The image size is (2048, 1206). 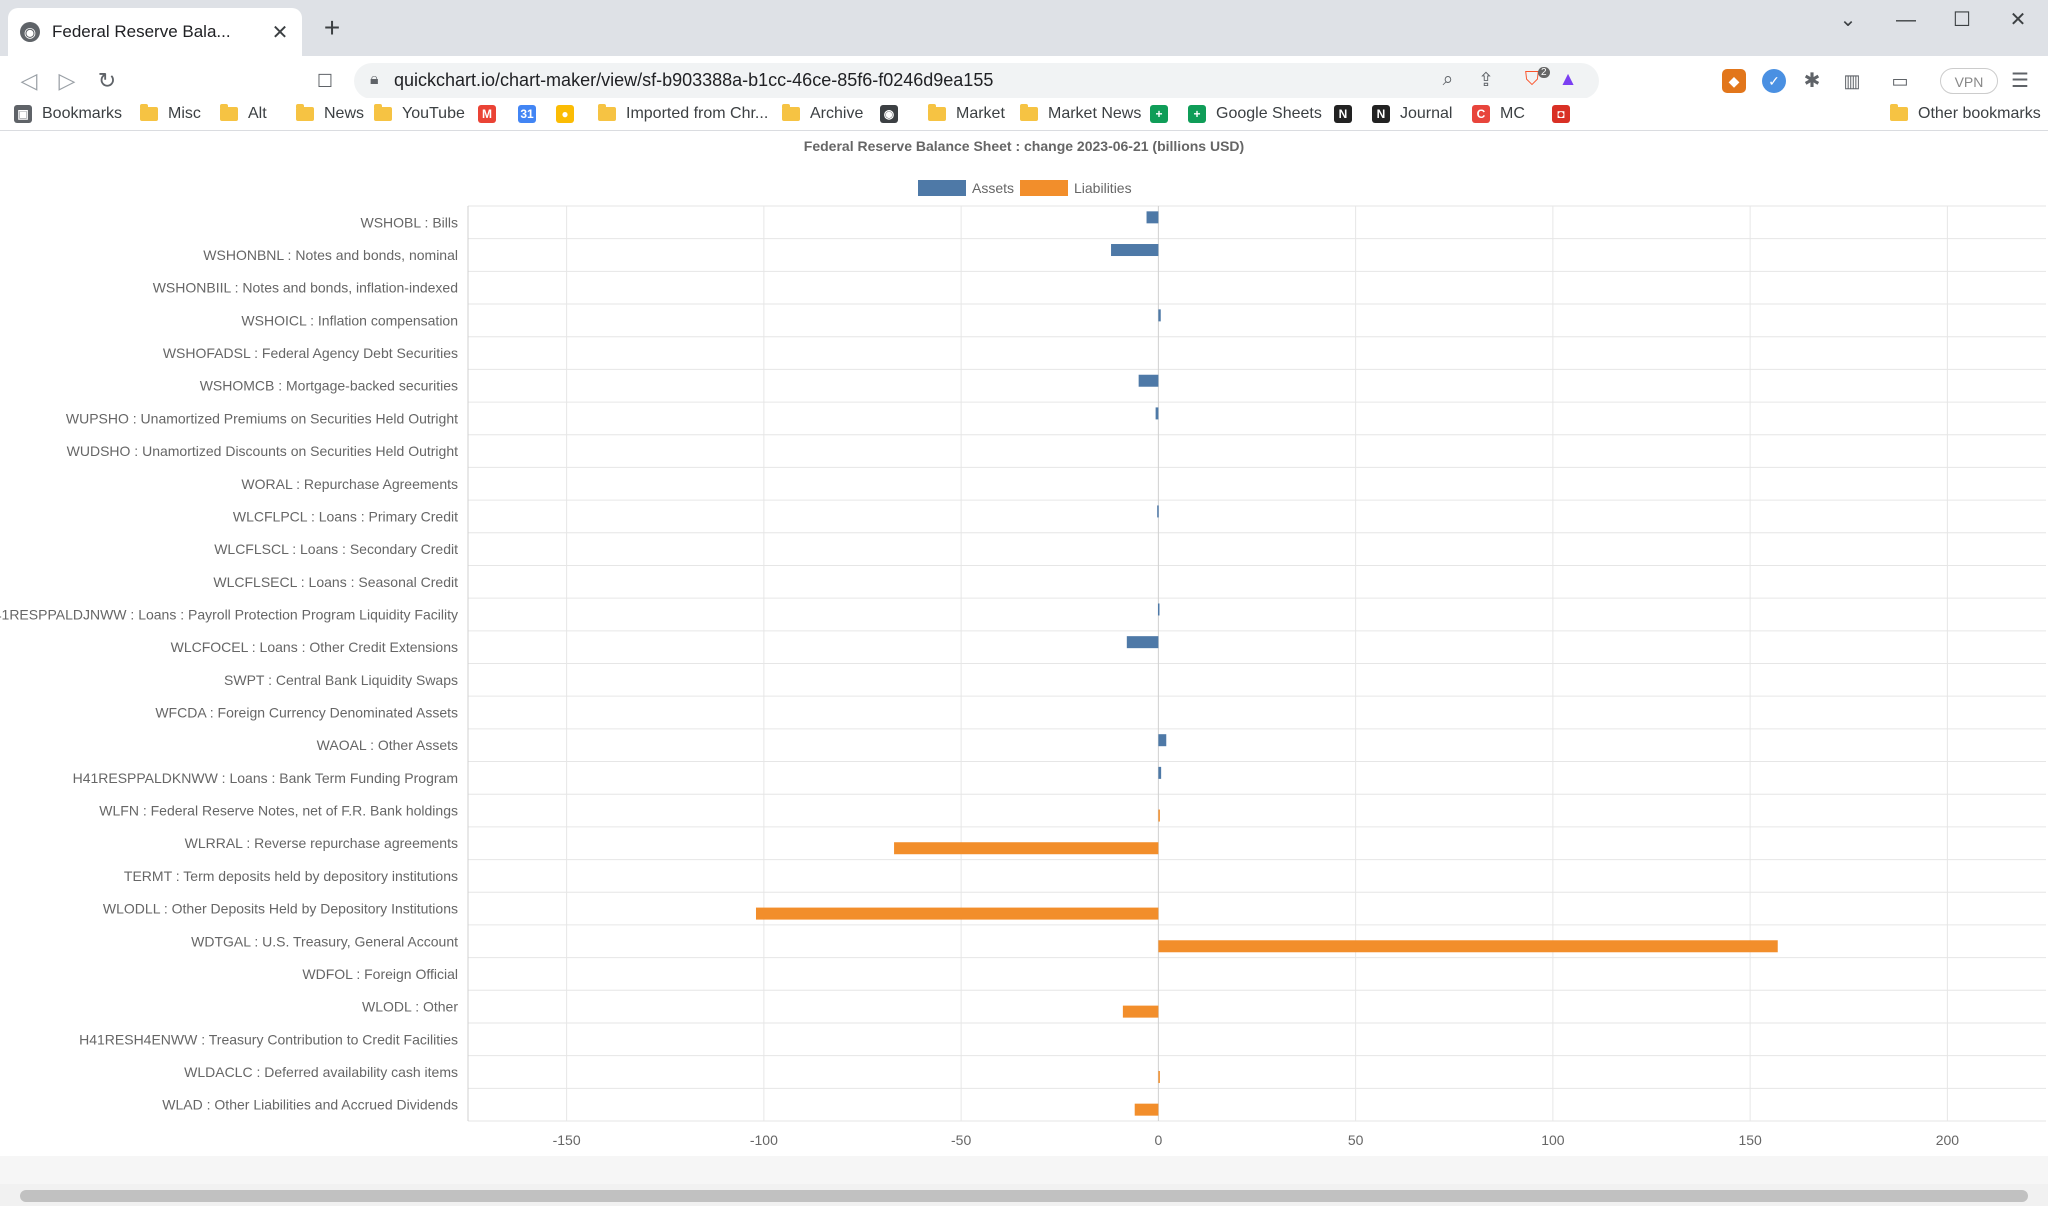 I want to click on x-tick-label: -50, so click(x=961, y=1140).